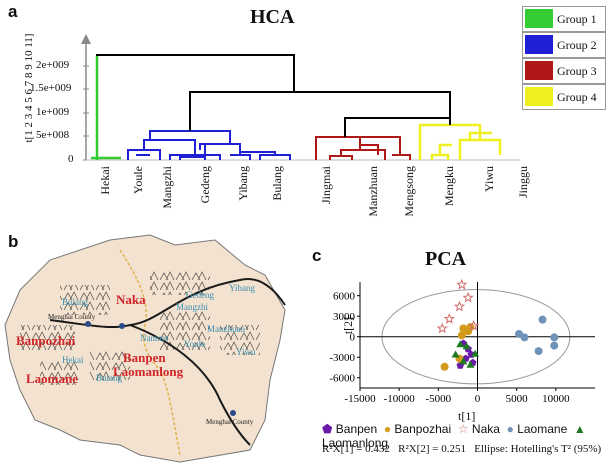 This screenshot has width=611, height=470. What do you see at coordinates (356, 429) in the screenshot?
I see `legend-label: Banpen` at bounding box center [356, 429].